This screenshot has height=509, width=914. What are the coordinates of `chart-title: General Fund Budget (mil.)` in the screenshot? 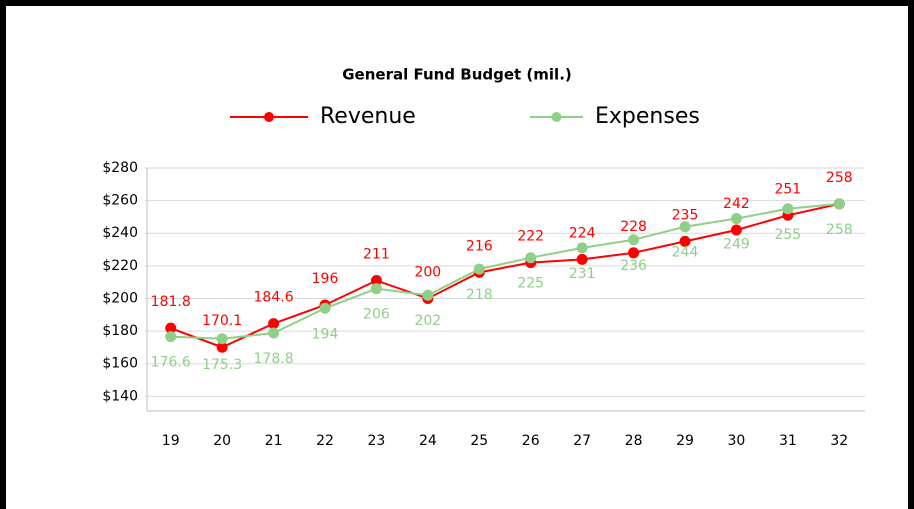 It's located at (457, 75).